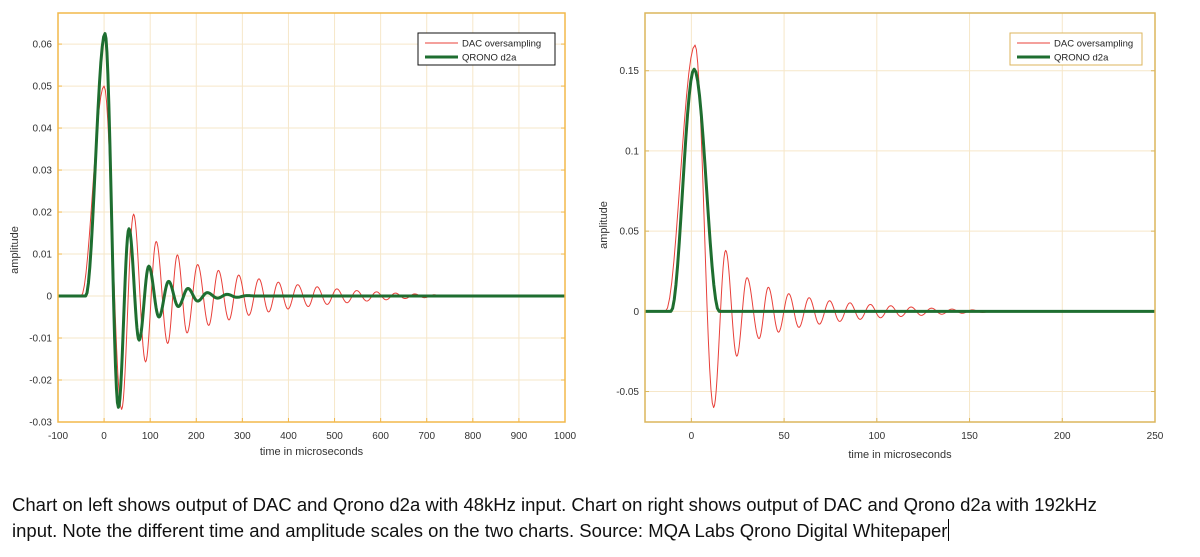 Image resolution: width=1200 pixels, height=557 pixels. What do you see at coordinates (43, 171) in the screenshot?
I see `y-tick-label: 0.03` at bounding box center [43, 171].